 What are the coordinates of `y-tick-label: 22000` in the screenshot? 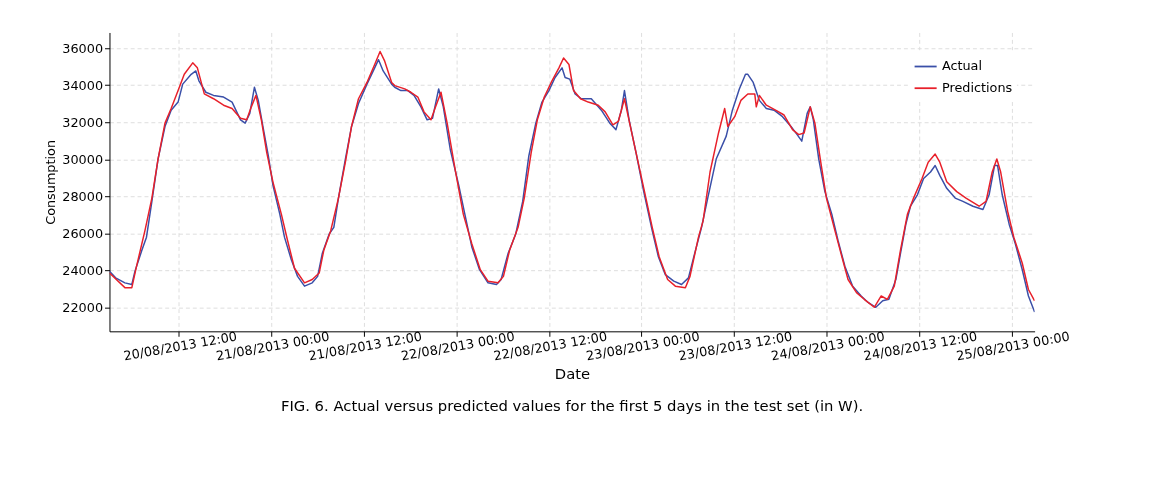 It's located at (83, 307).